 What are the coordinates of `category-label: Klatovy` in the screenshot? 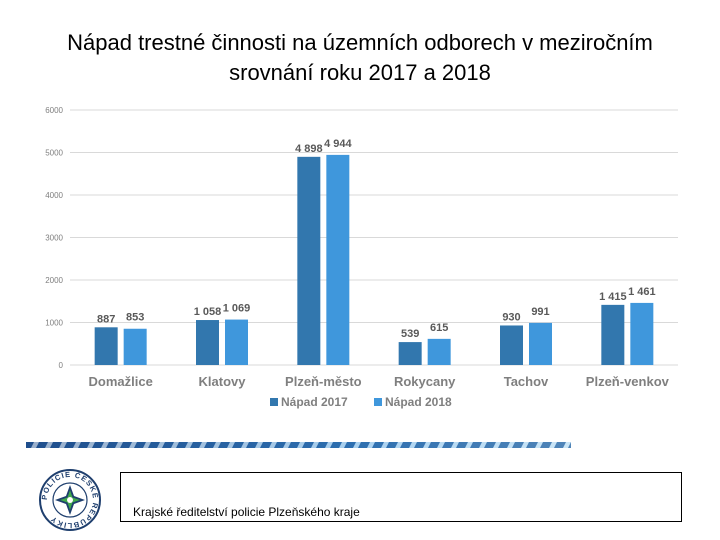 It's located at (223, 381).